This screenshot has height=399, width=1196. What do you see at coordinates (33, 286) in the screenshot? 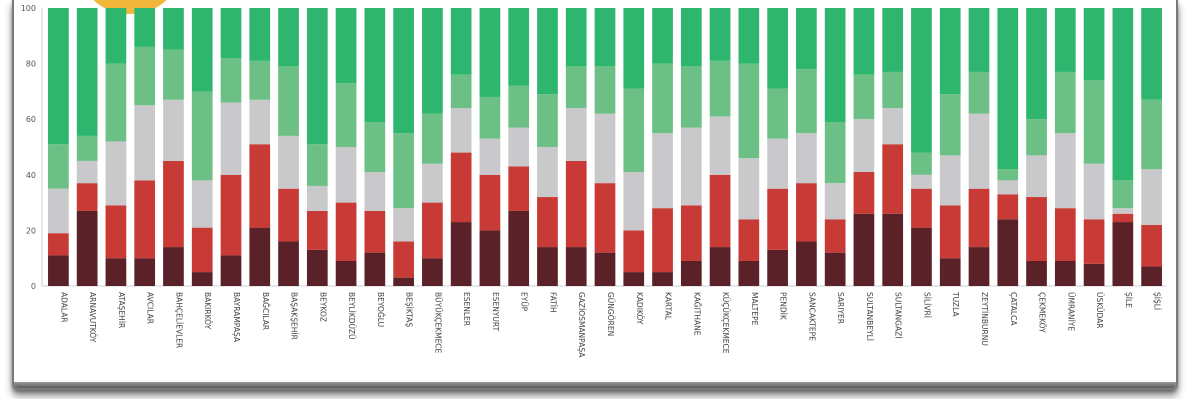
I see `y-tick-label: 0` at bounding box center [33, 286].